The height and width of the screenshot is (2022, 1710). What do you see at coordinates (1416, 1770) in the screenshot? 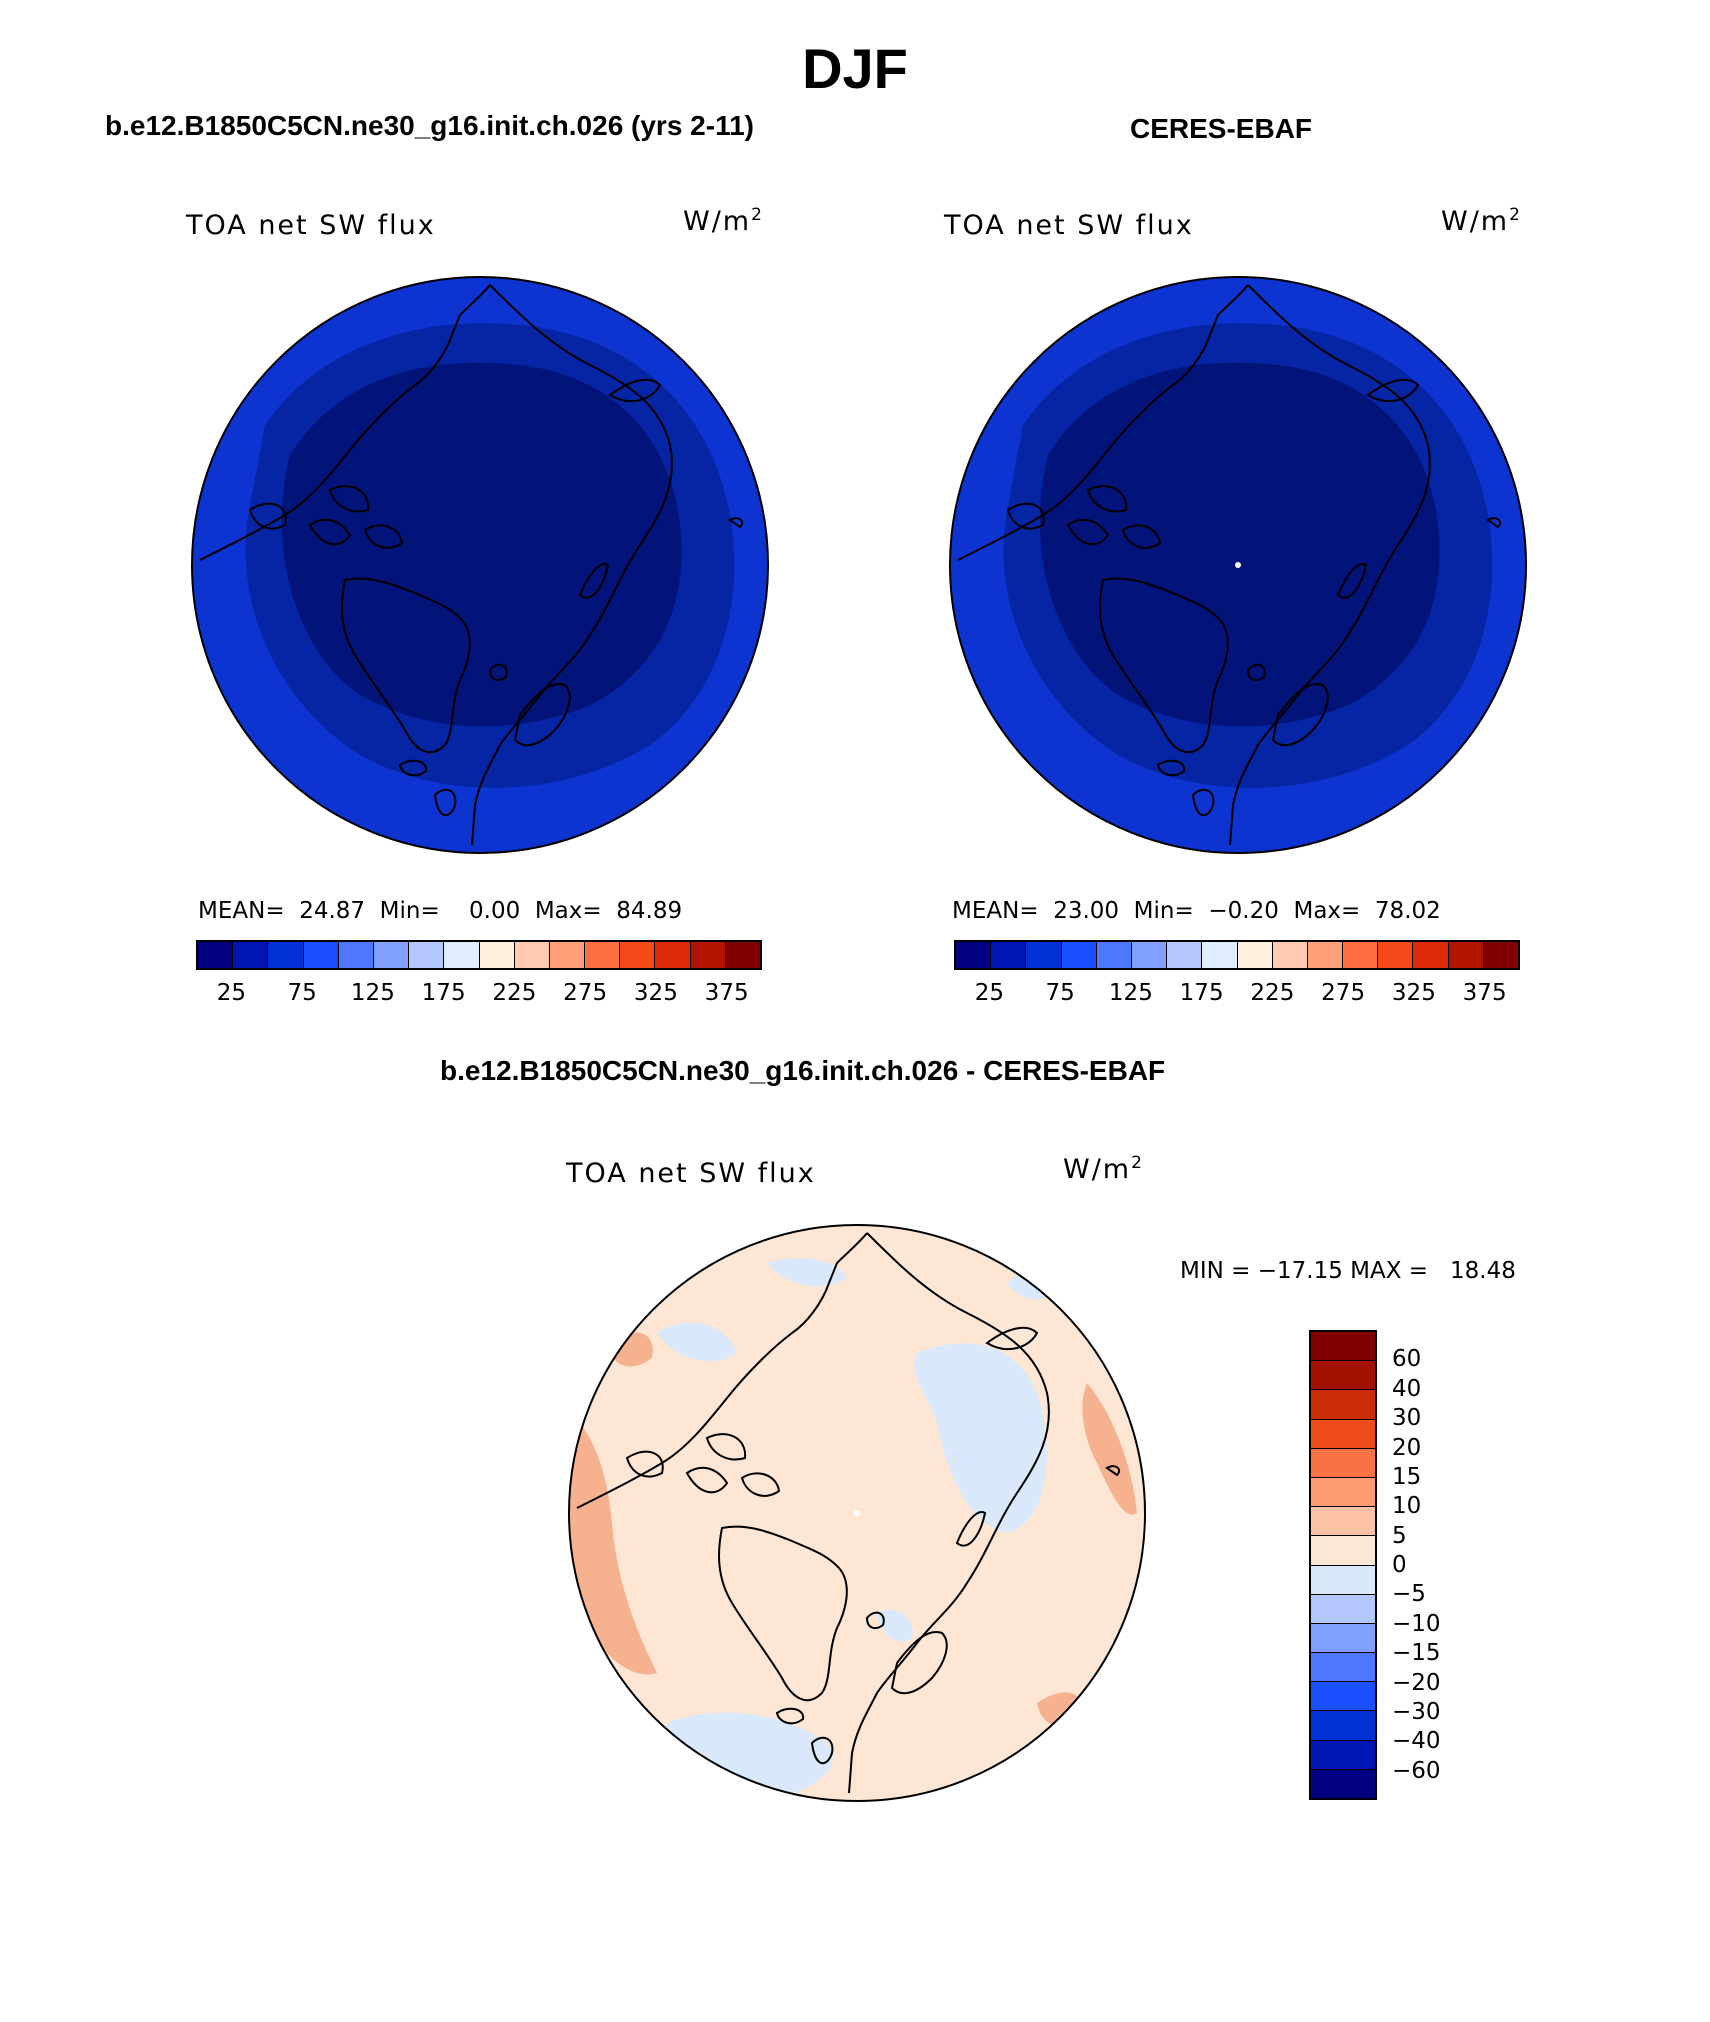
I see `diff-colorbar-tick-label: −60` at bounding box center [1416, 1770].